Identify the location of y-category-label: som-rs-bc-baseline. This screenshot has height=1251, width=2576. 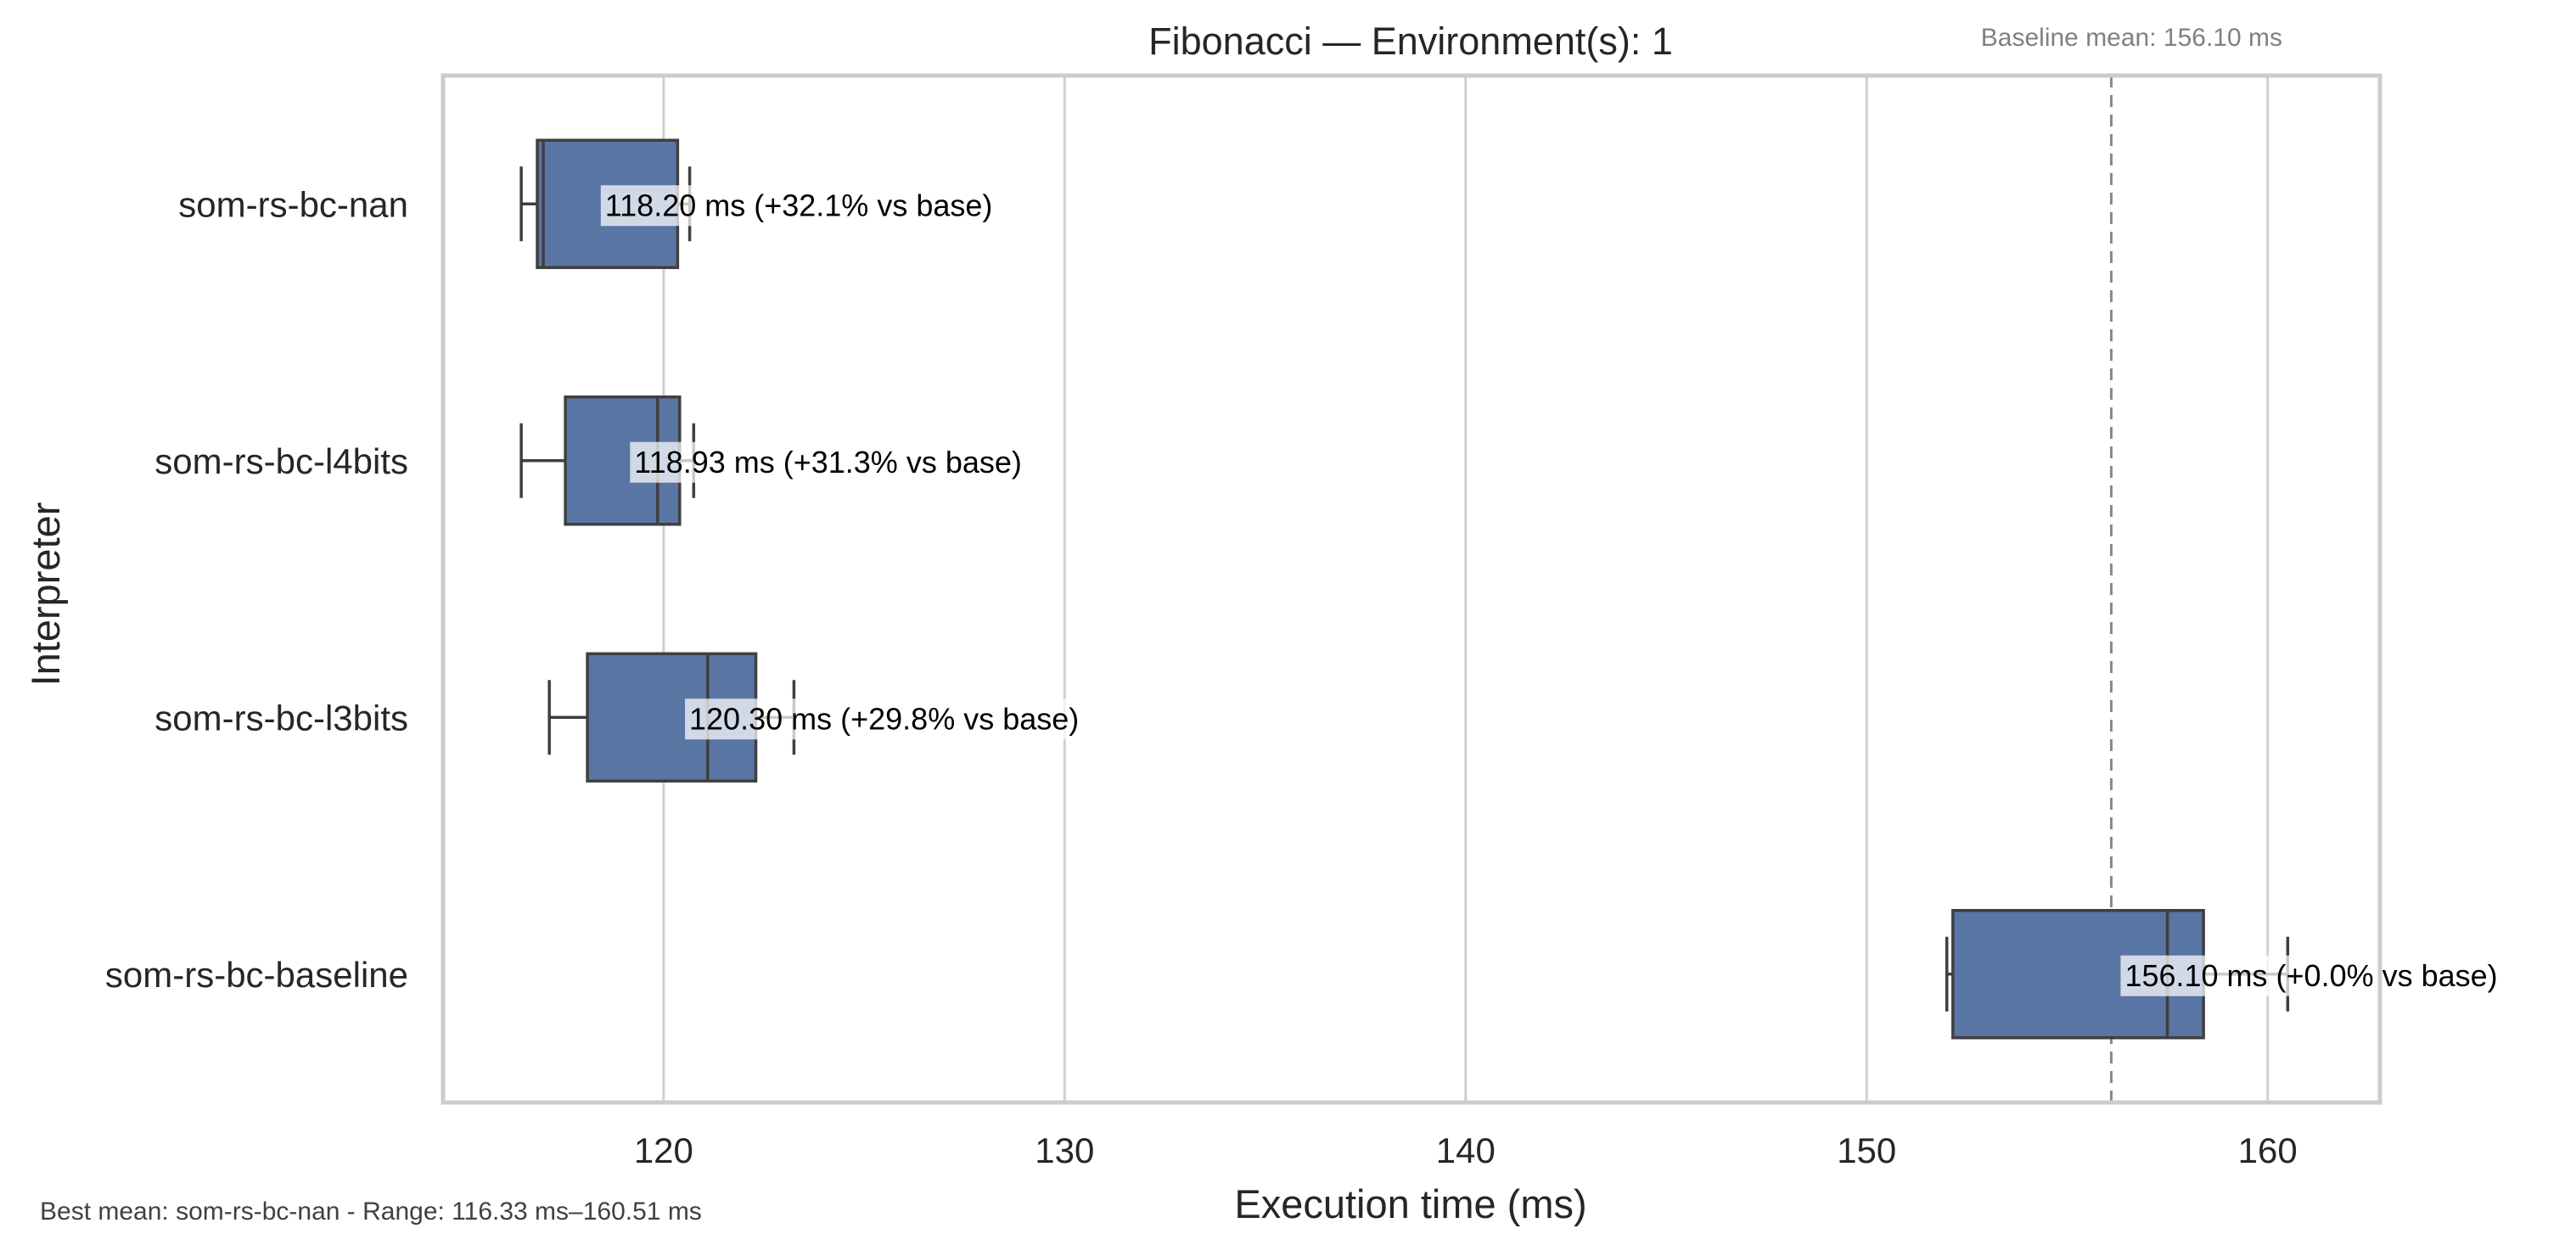
(256, 975).